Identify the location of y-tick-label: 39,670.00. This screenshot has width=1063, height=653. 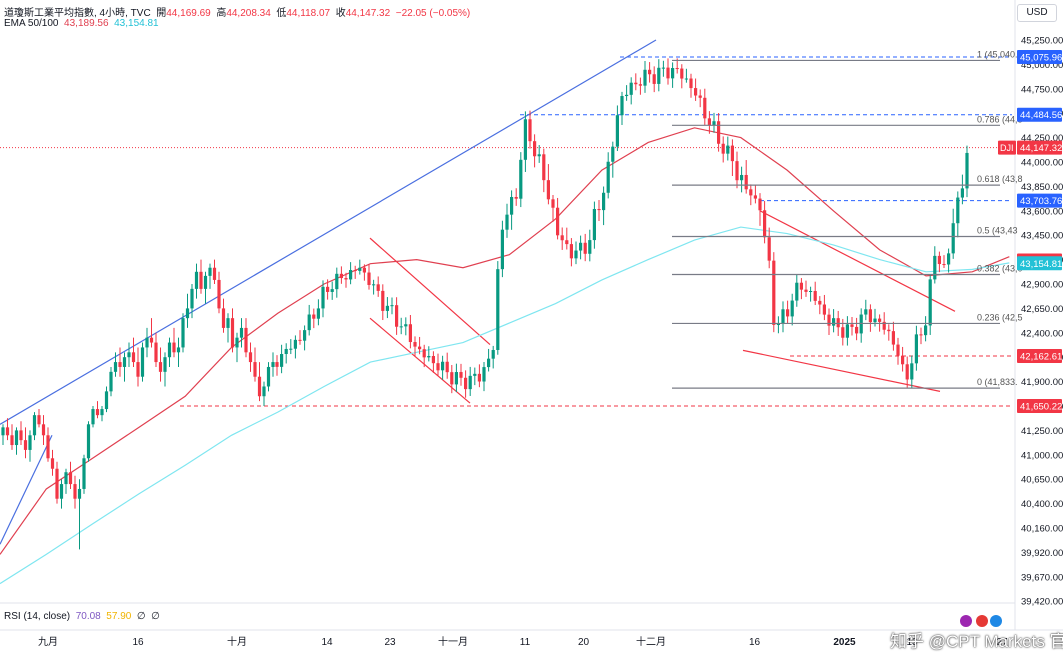
(1042, 577).